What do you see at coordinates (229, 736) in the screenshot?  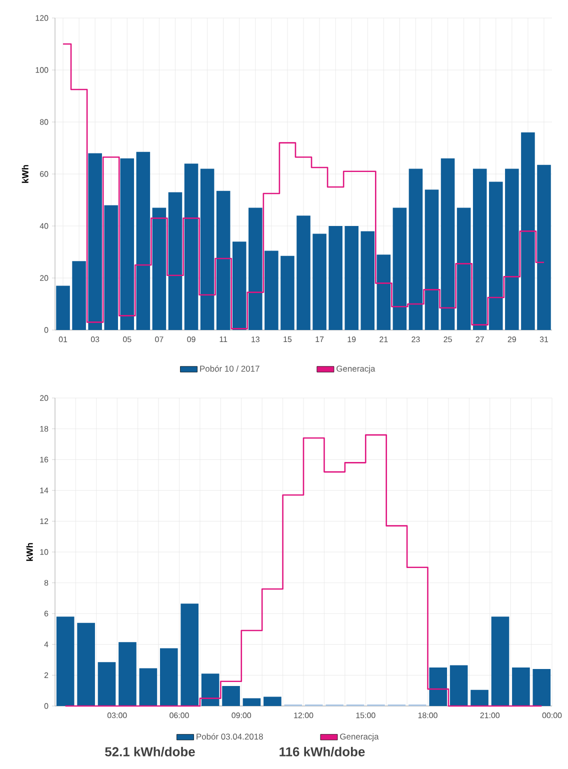 I see `legend-label: Pobór 03.04.2018` at bounding box center [229, 736].